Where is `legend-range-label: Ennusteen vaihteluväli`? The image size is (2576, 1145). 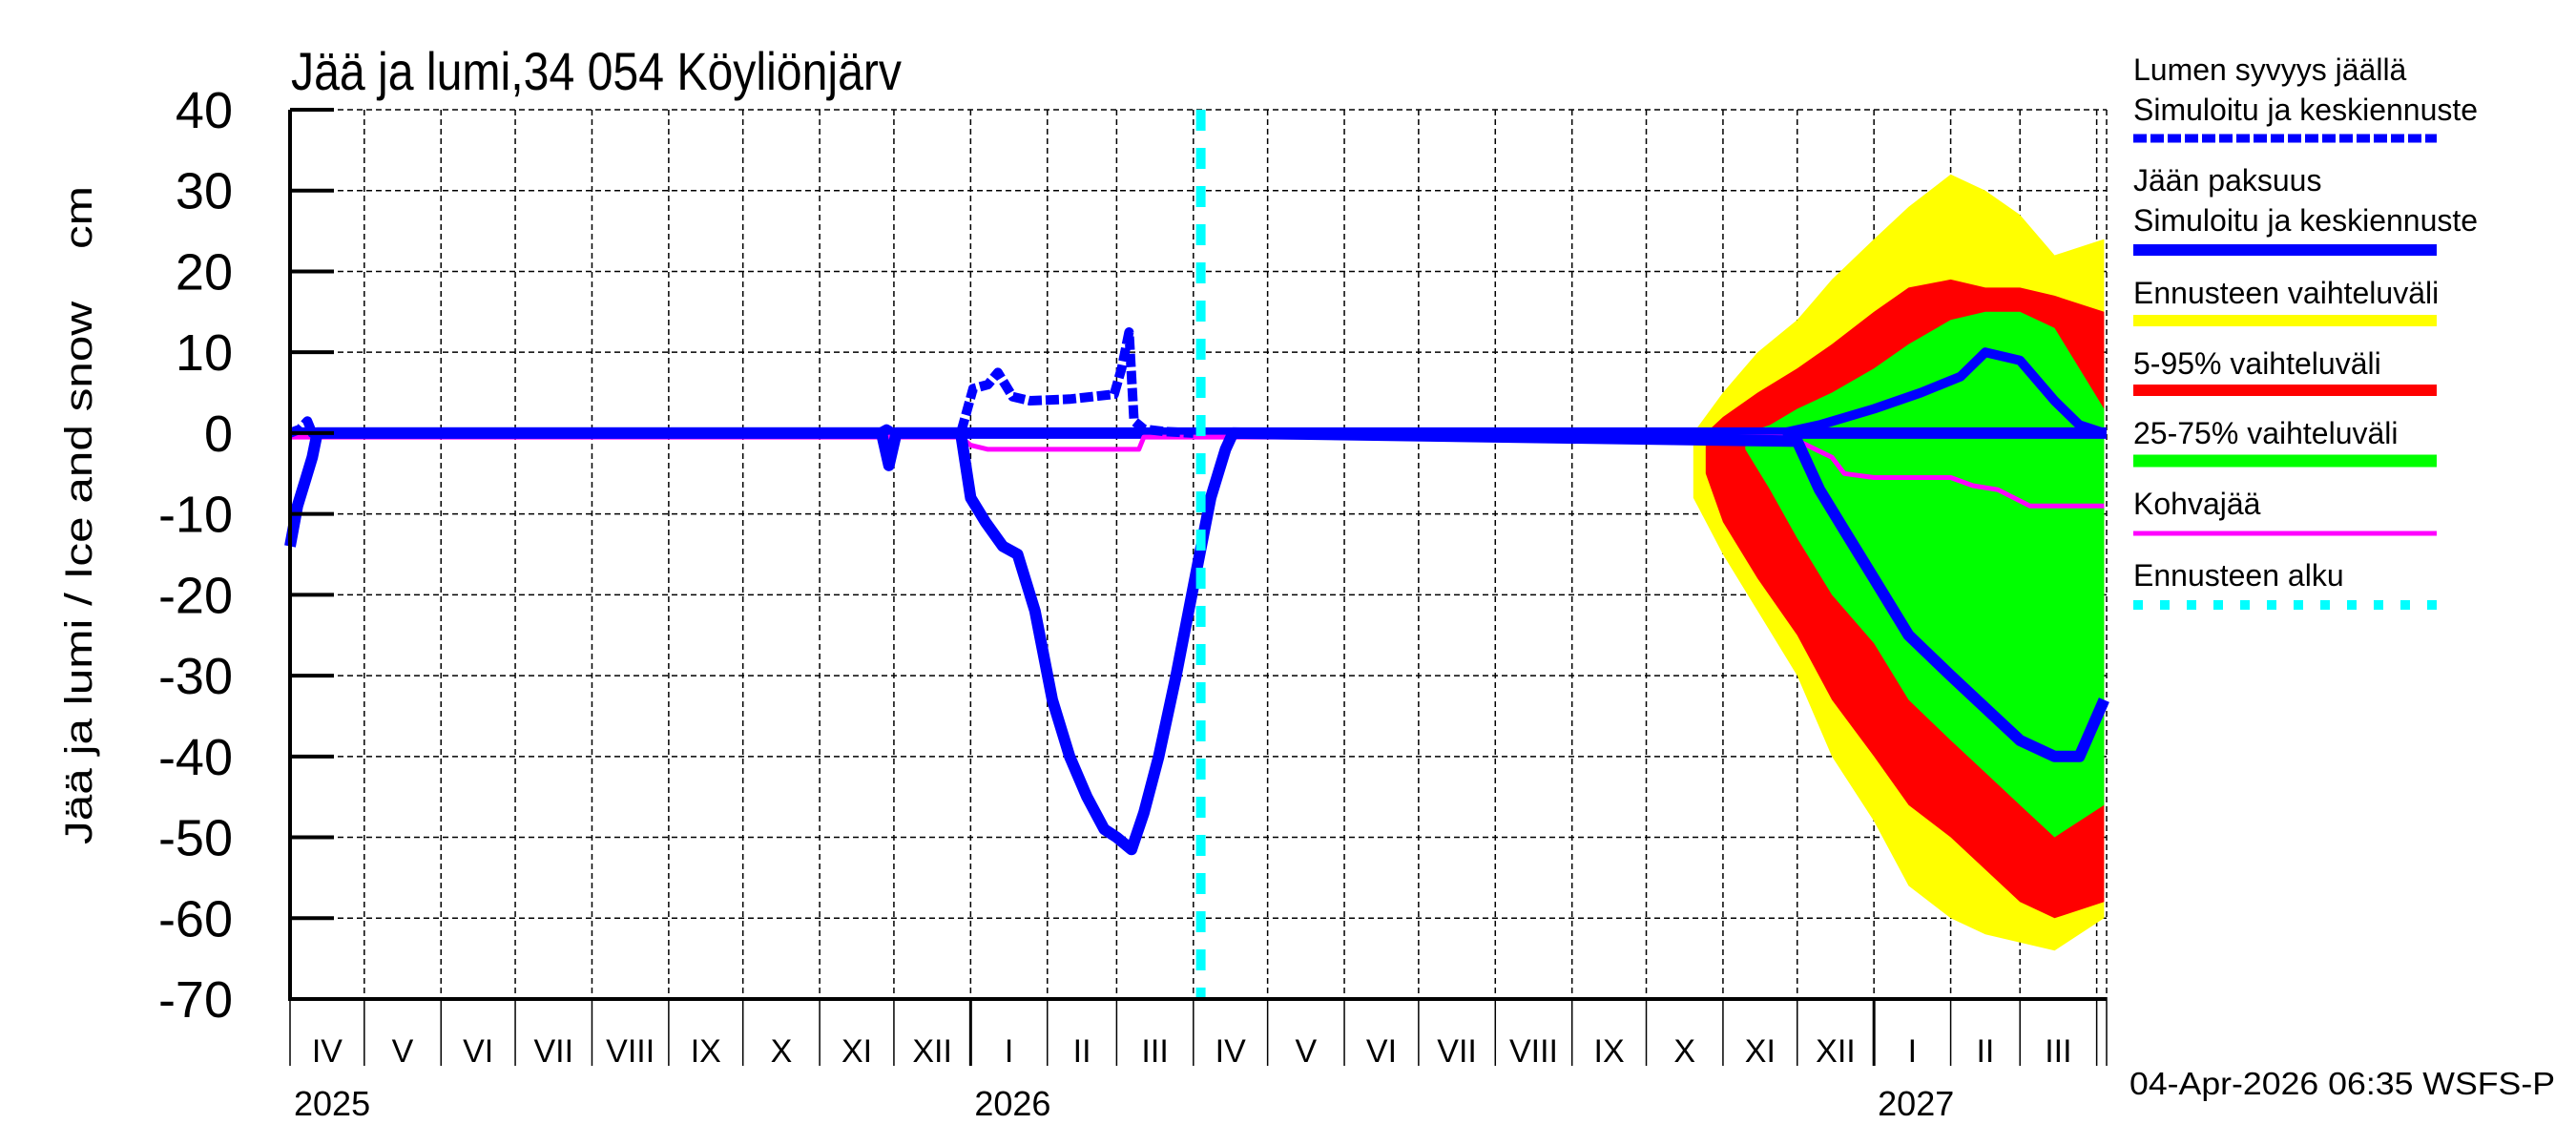
legend-range-label: Ennusteen vaihteluväli is located at coordinates (2286, 293).